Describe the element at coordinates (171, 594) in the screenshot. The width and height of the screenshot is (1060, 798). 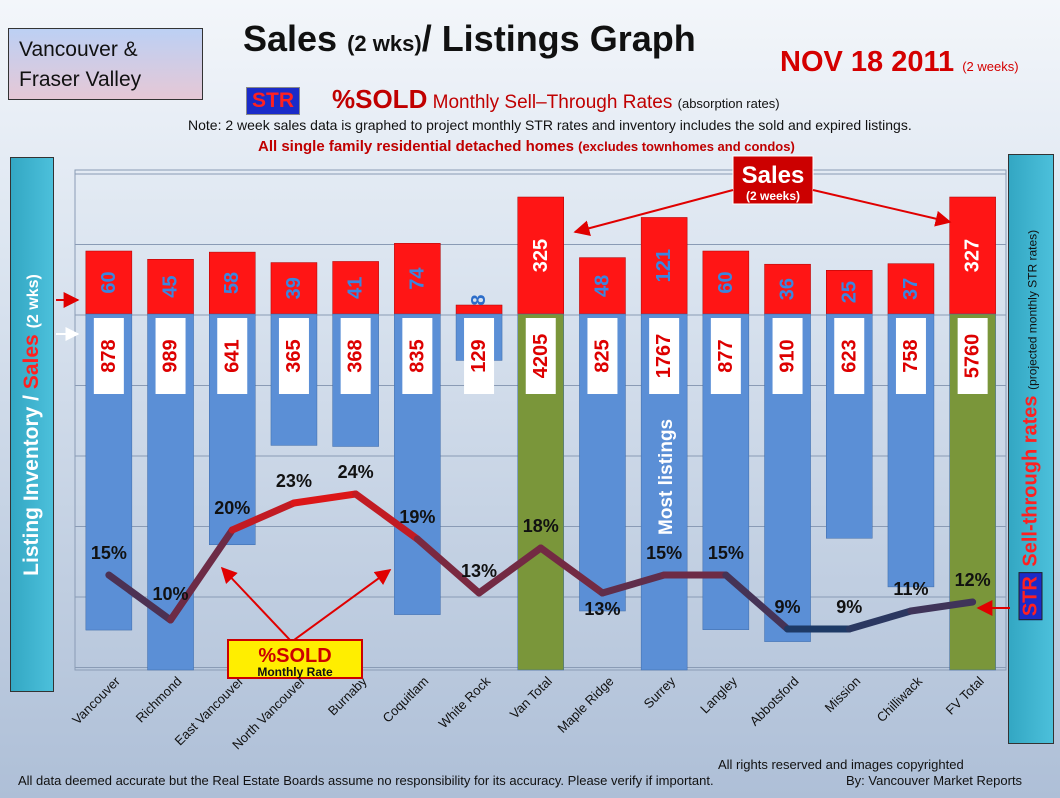
I see `sold-pct-label: 10%` at that location.